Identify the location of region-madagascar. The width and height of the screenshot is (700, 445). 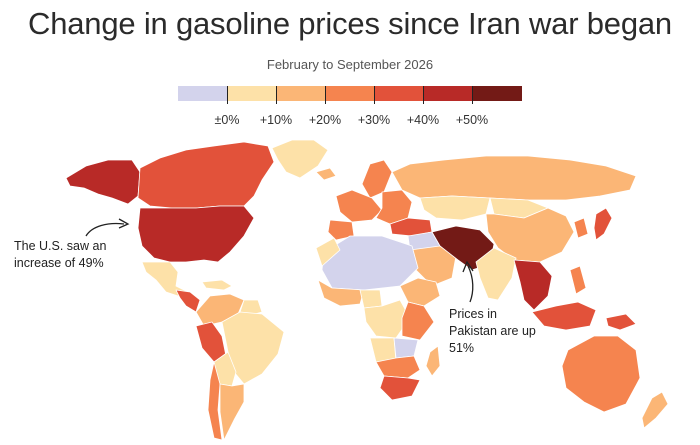
(433, 361).